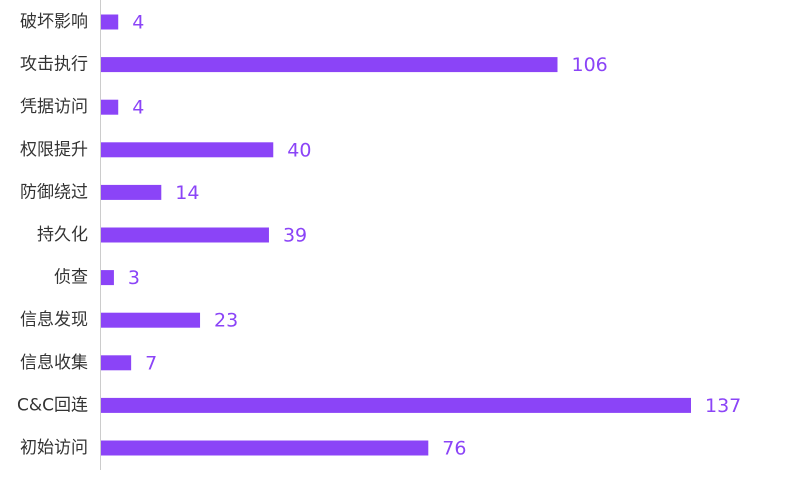  Describe the element at coordinates (54, 448) in the screenshot. I see `category-label: 初始访问` at that location.